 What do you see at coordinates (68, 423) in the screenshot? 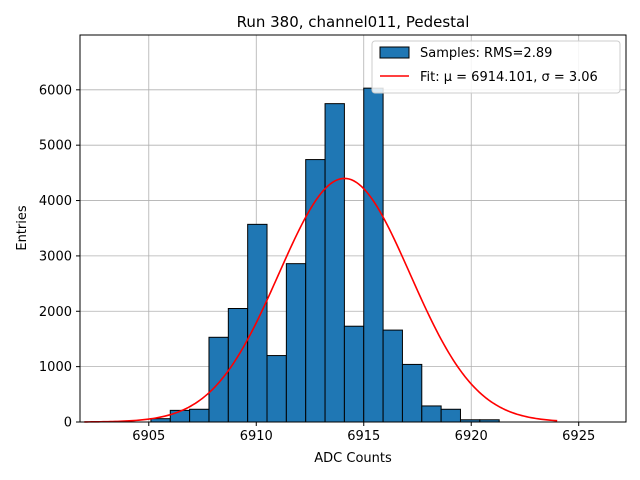
I see `y-tick-label: 0` at bounding box center [68, 423].